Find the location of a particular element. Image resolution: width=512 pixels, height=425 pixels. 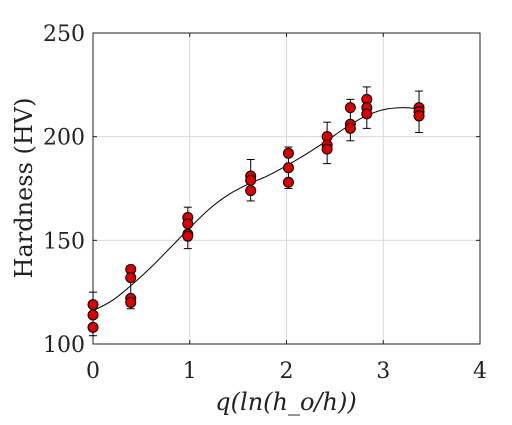

y-tick-label: 150 is located at coordinates (64, 241).